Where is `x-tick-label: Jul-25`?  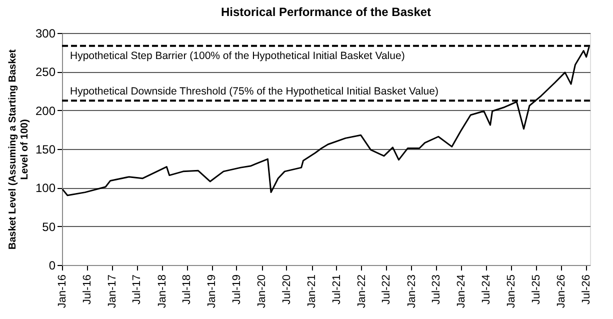 x-tick-label: Jul-25 is located at coordinates (536, 289).